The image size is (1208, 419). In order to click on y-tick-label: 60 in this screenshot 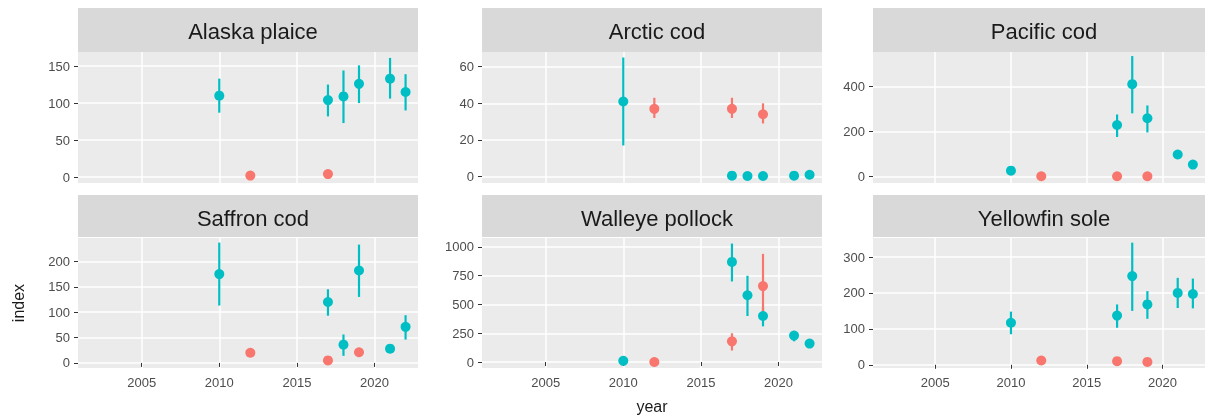, I will do `click(466, 67)`.